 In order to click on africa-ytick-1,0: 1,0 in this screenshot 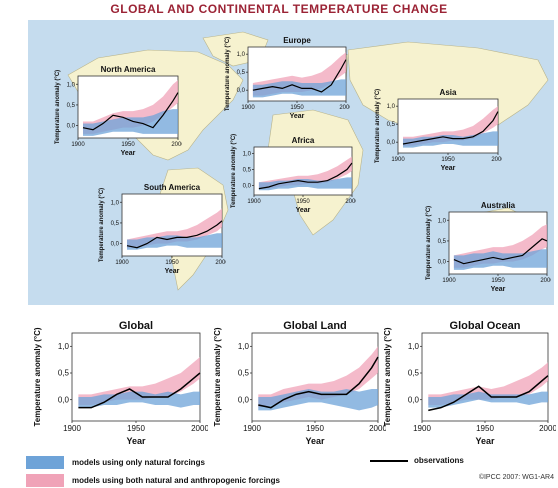, I will do `click(247, 154)`.